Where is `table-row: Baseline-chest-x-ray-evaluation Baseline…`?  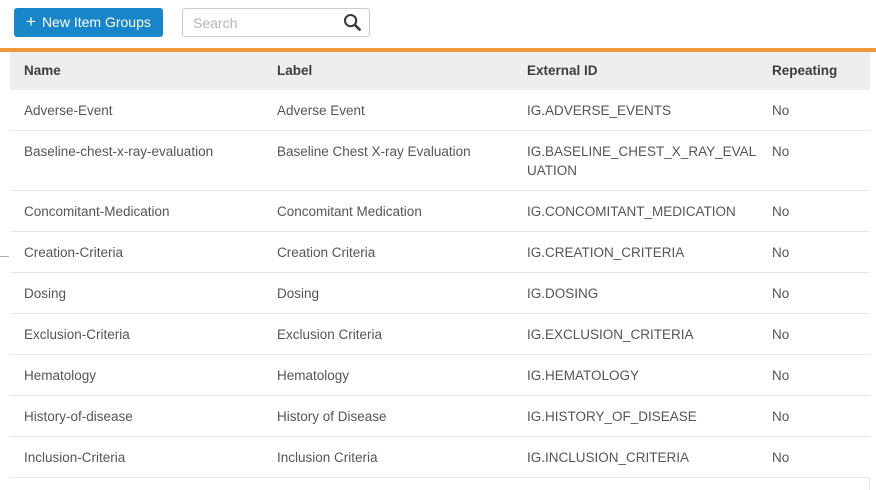
table-row: Baseline-chest-x-ray-evaluation Baseline… is located at coordinates (440, 160).